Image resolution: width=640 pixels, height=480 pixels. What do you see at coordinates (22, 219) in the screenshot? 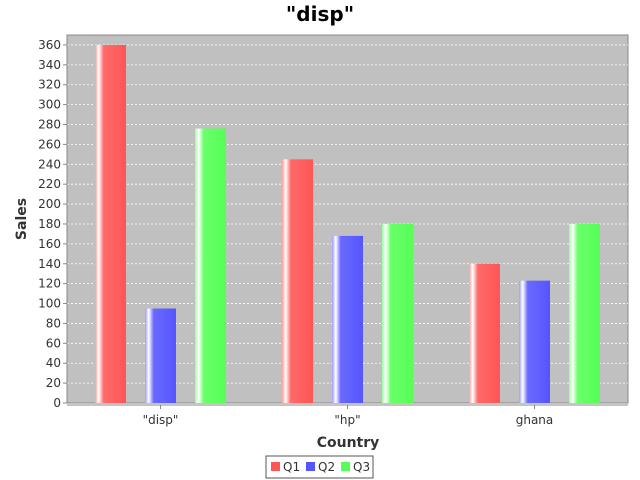
I see `y-axis-title: Sales` at bounding box center [22, 219].